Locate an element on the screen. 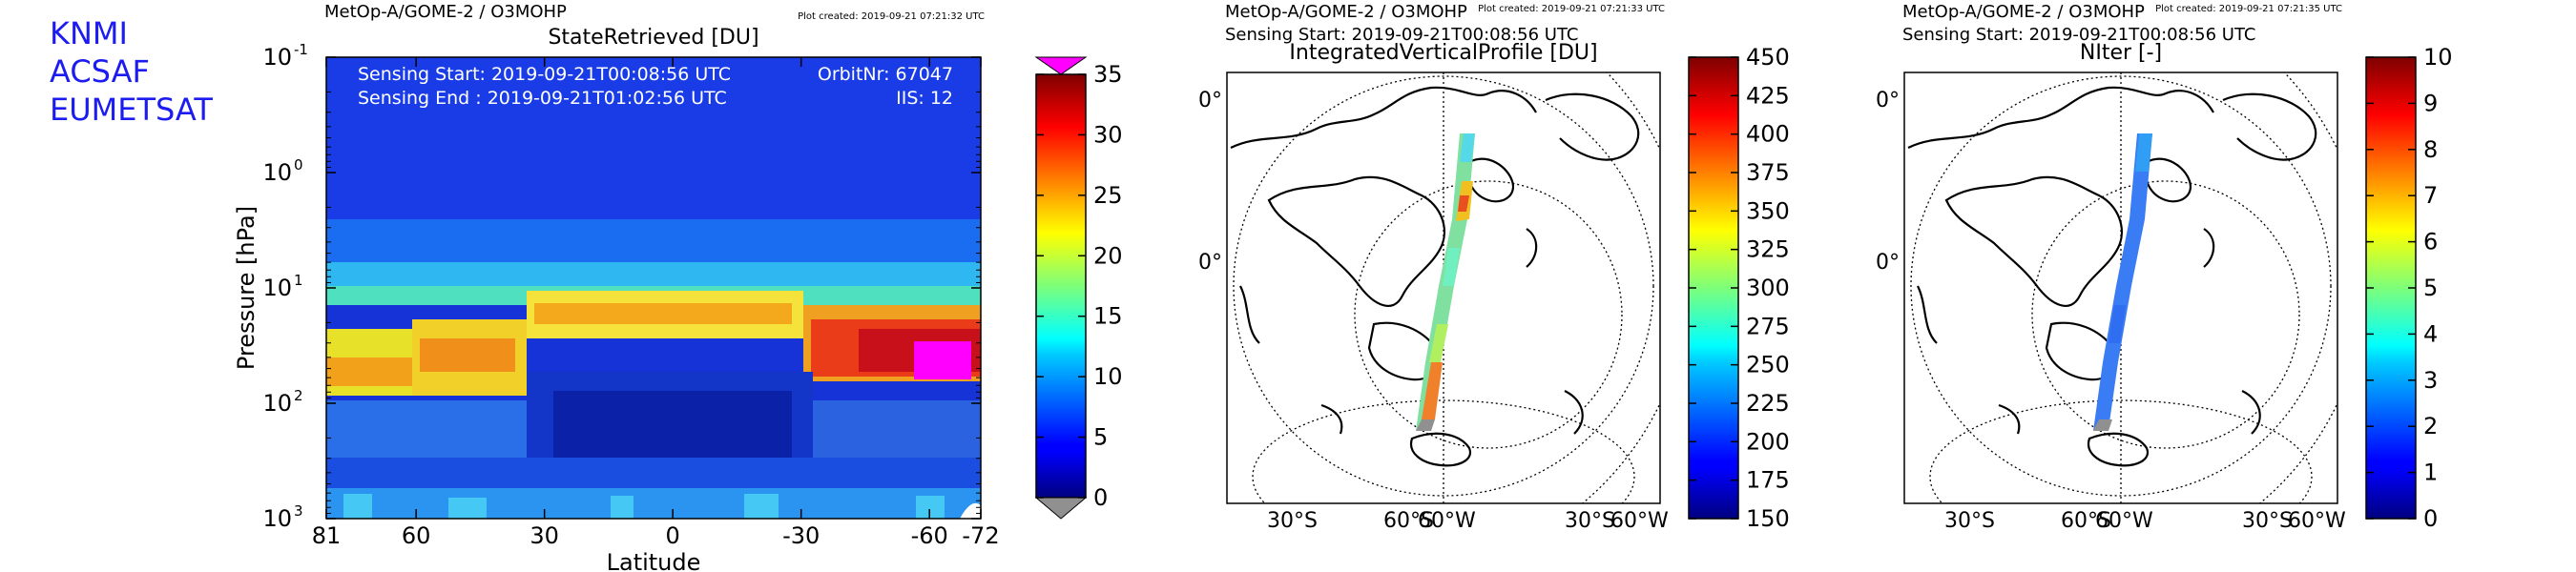 The height and width of the screenshot is (572, 2576). x-tick-label: 30 is located at coordinates (544, 535).